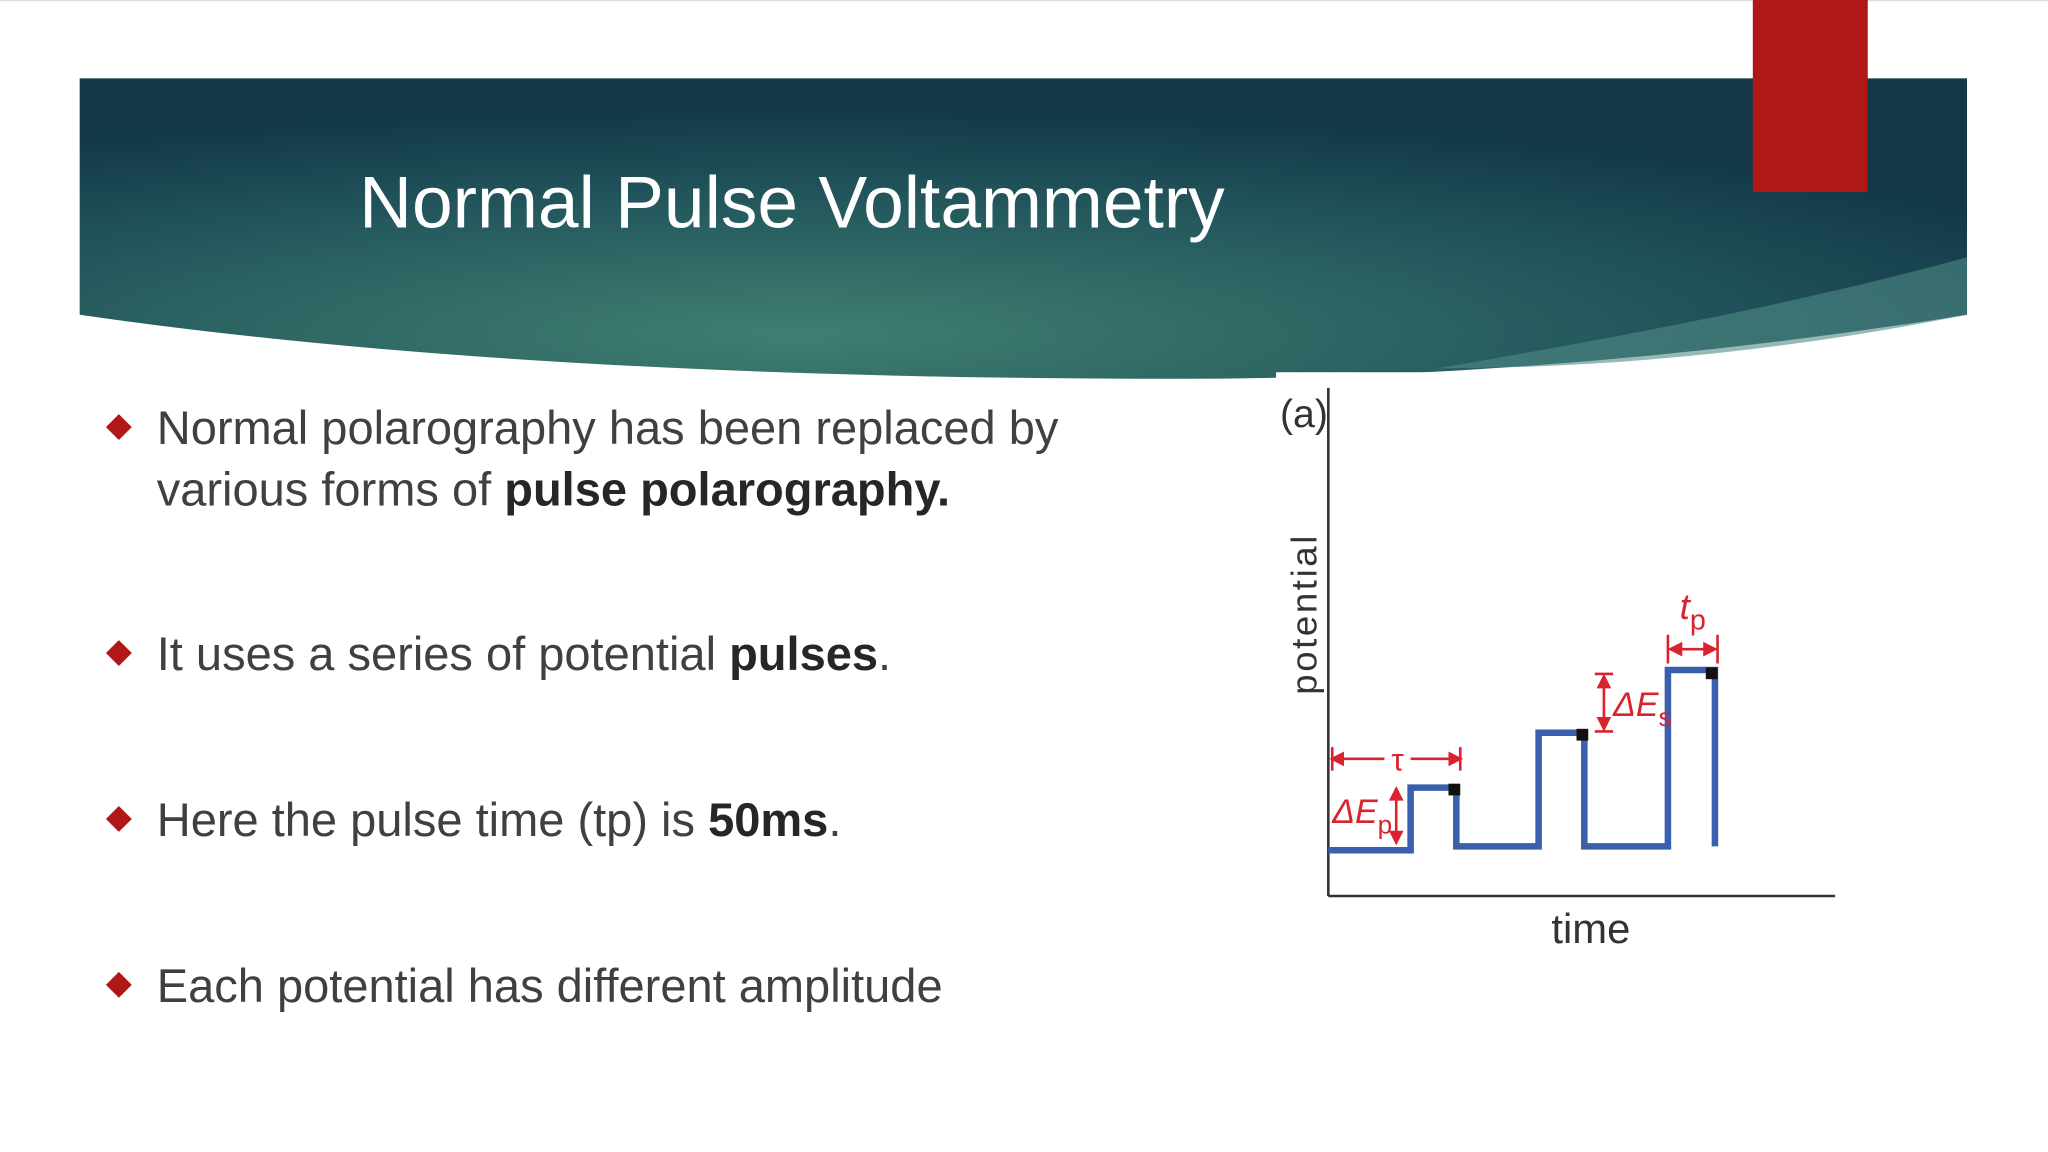 Image resolution: width=2048 pixels, height=1152 pixels. What do you see at coordinates (1304, 414) in the screenshot?
I see `panel-label: (a)` at bounding box center [1304, 414].